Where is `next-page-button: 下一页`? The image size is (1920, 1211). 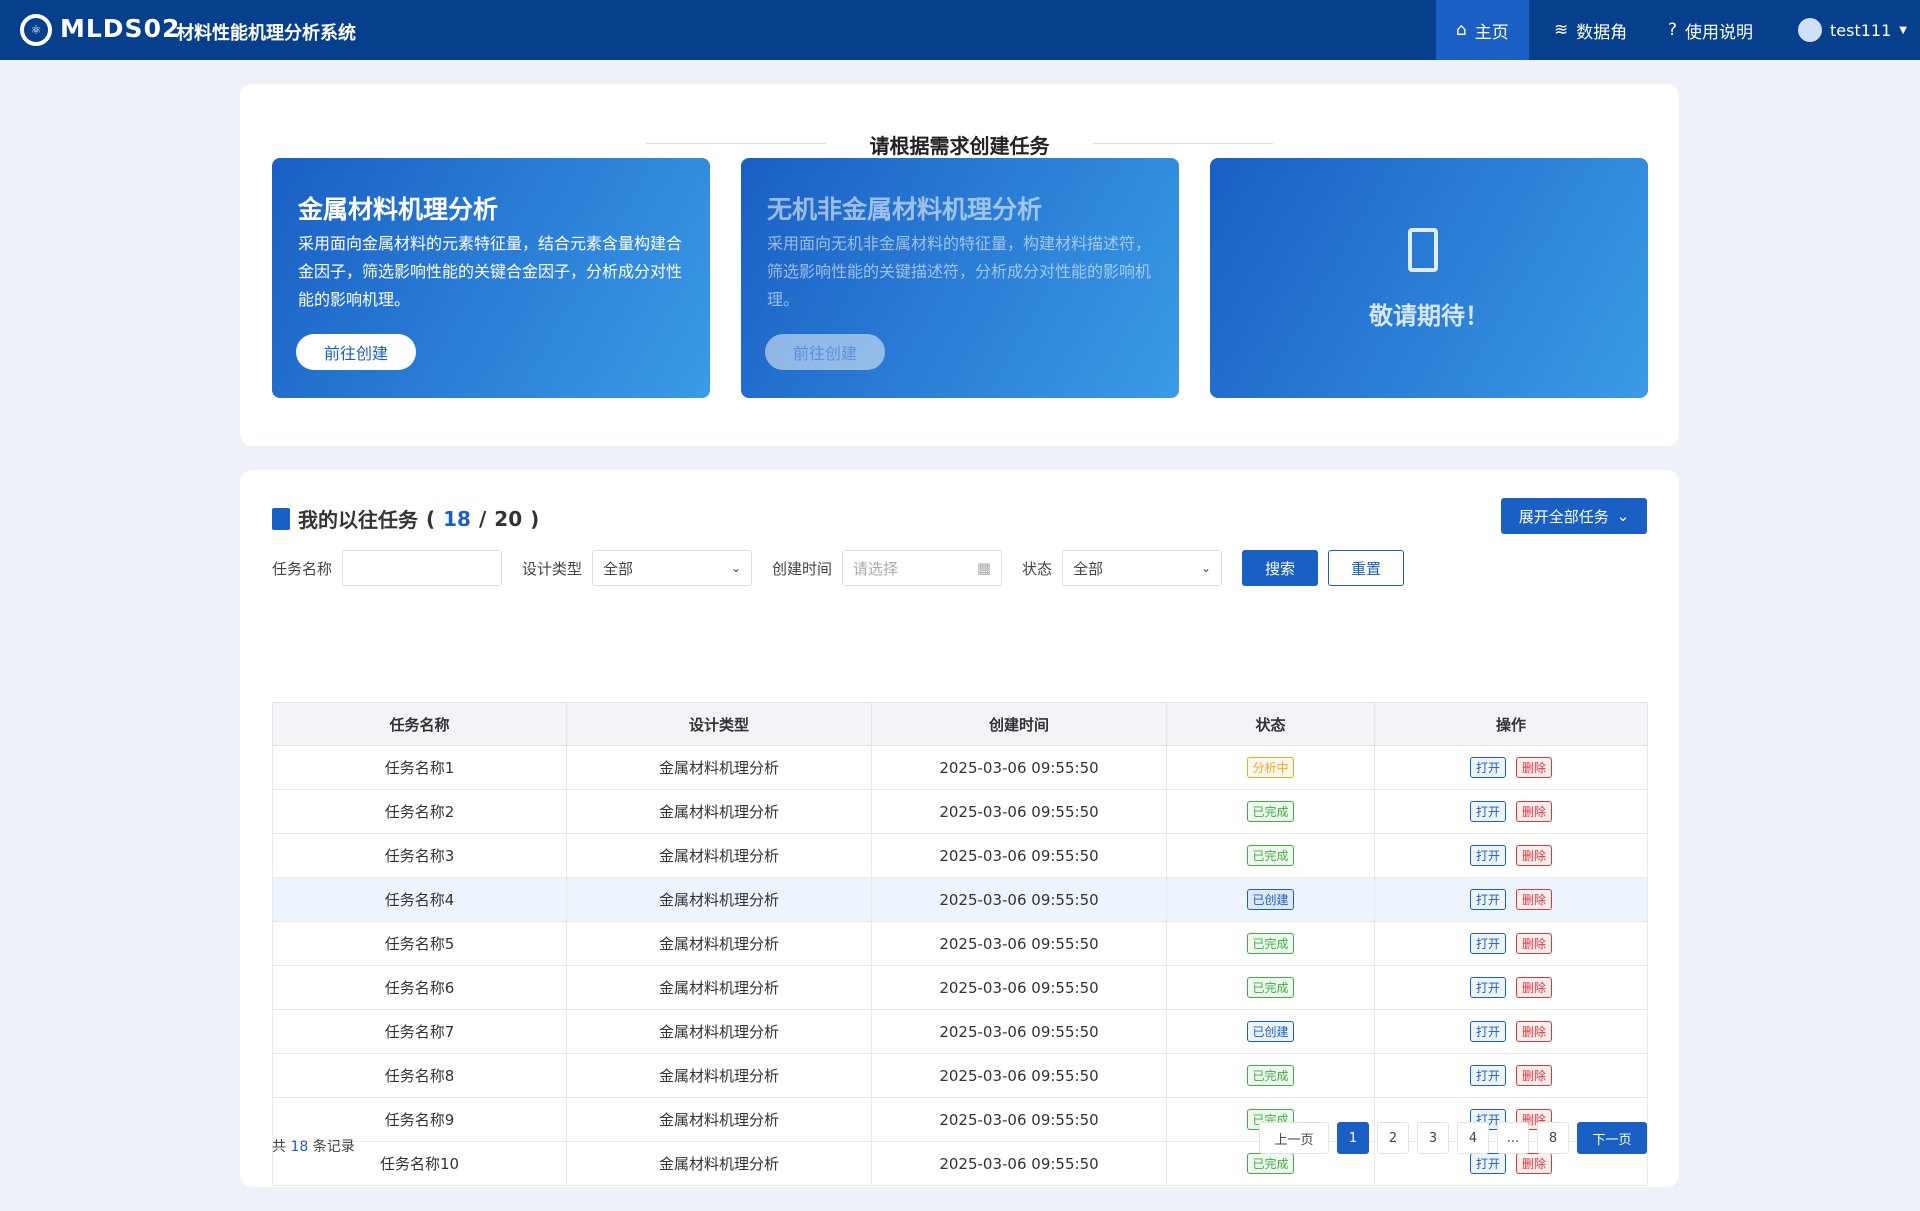
next-page-button: 下一页 is located at coordinates (1612, 1138).